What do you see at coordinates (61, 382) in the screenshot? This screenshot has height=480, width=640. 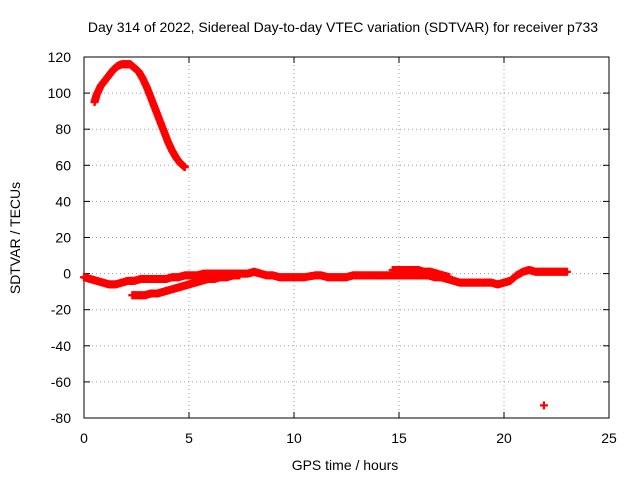 I see `y-tick-label: -60` at bounding box center [61, 382].